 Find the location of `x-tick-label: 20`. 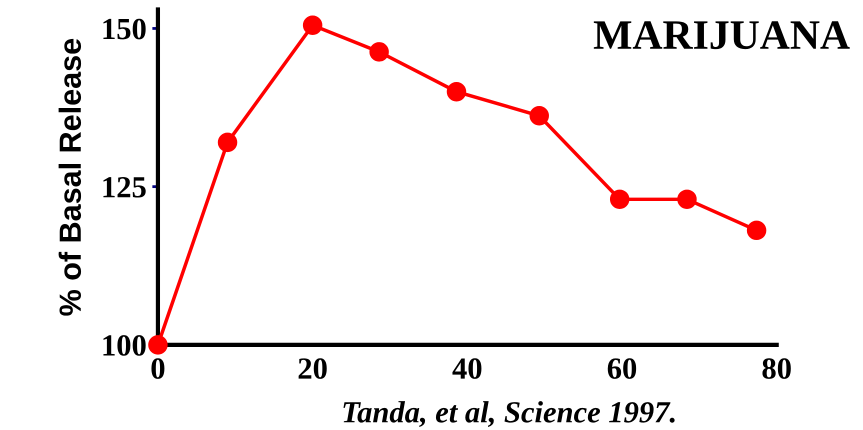

x-tick-label: 20 is located at coordinates (312, 368).